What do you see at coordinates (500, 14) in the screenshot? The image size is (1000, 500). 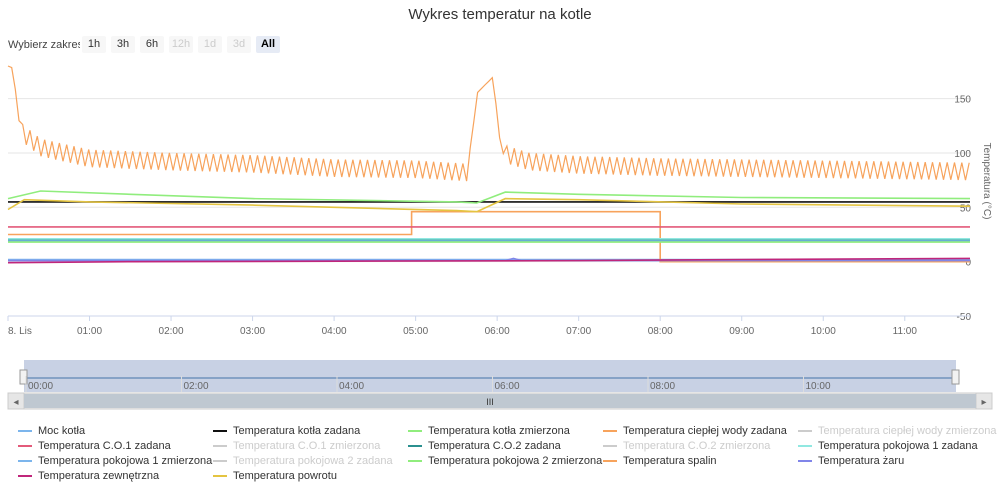 I see `chart-title: Wykres temperatur na kotle` at bounding box center [500, 14].